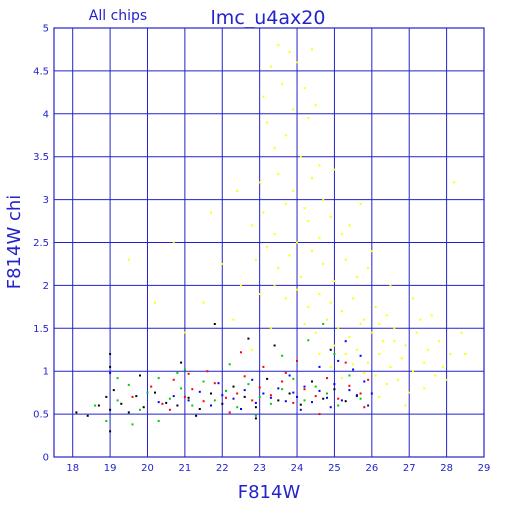 This screenshot has height=512, width=512. Describe the element at coordinates (46, 114) in the screenshot. I see `y-tick-label: 4` at that location.